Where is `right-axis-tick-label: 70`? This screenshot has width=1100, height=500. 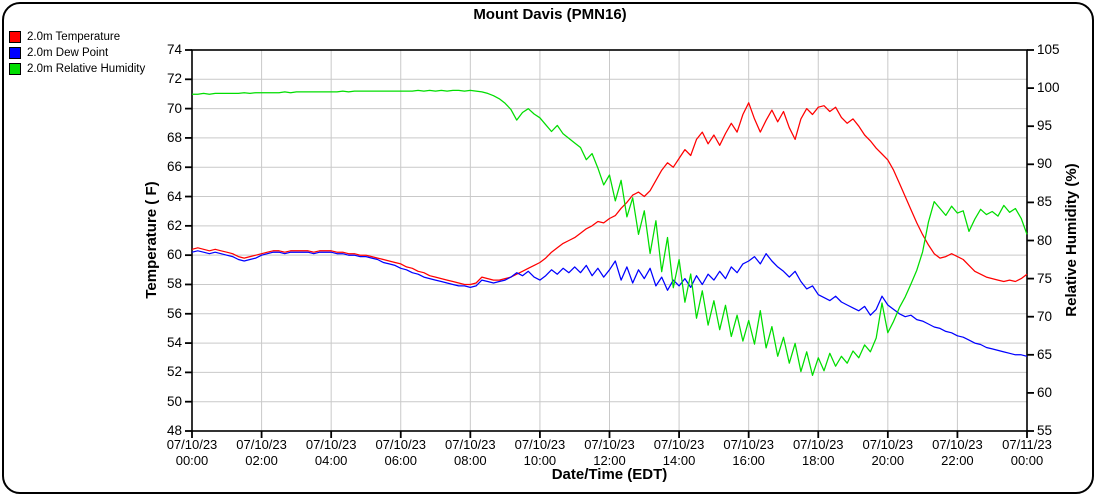 right-axis-tick-label: 70 is located at coordinates (1045, 316).